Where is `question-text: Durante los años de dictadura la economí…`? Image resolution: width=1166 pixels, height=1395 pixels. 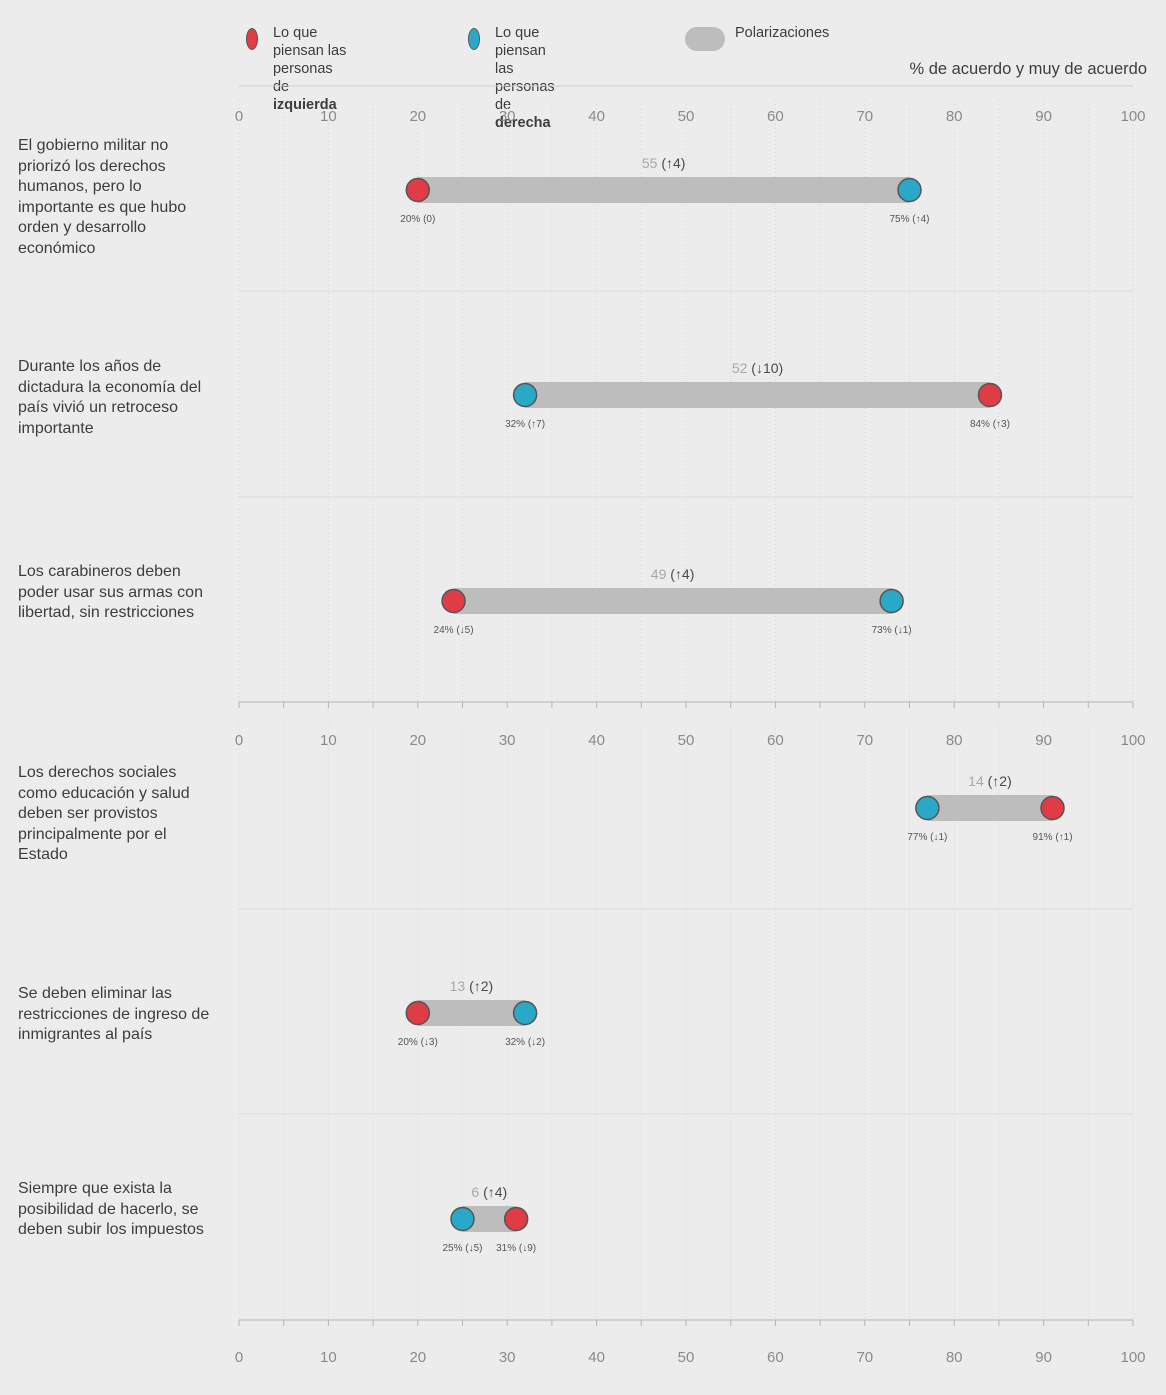
question-text: Durante los años de dictadura la economí… is located at coordinates (110, 397).